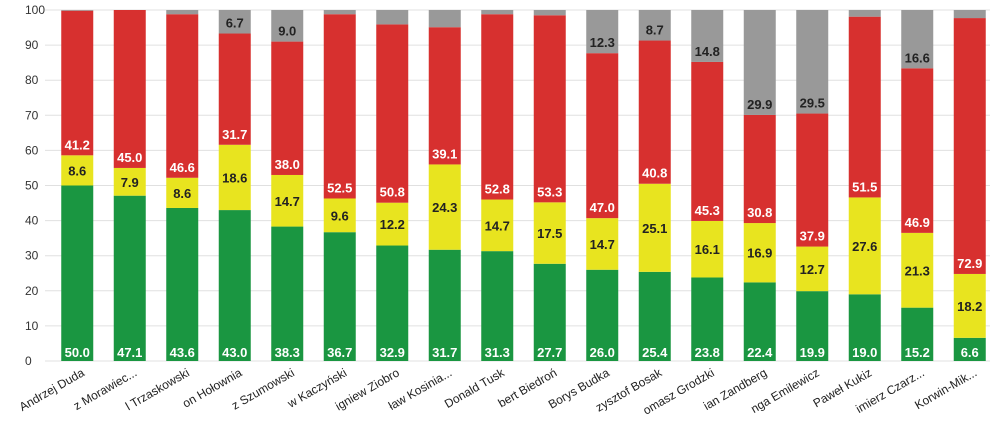 This screenshot has height=425, width=1000. I want to click on data-label: 18.6, so click(234, 177).